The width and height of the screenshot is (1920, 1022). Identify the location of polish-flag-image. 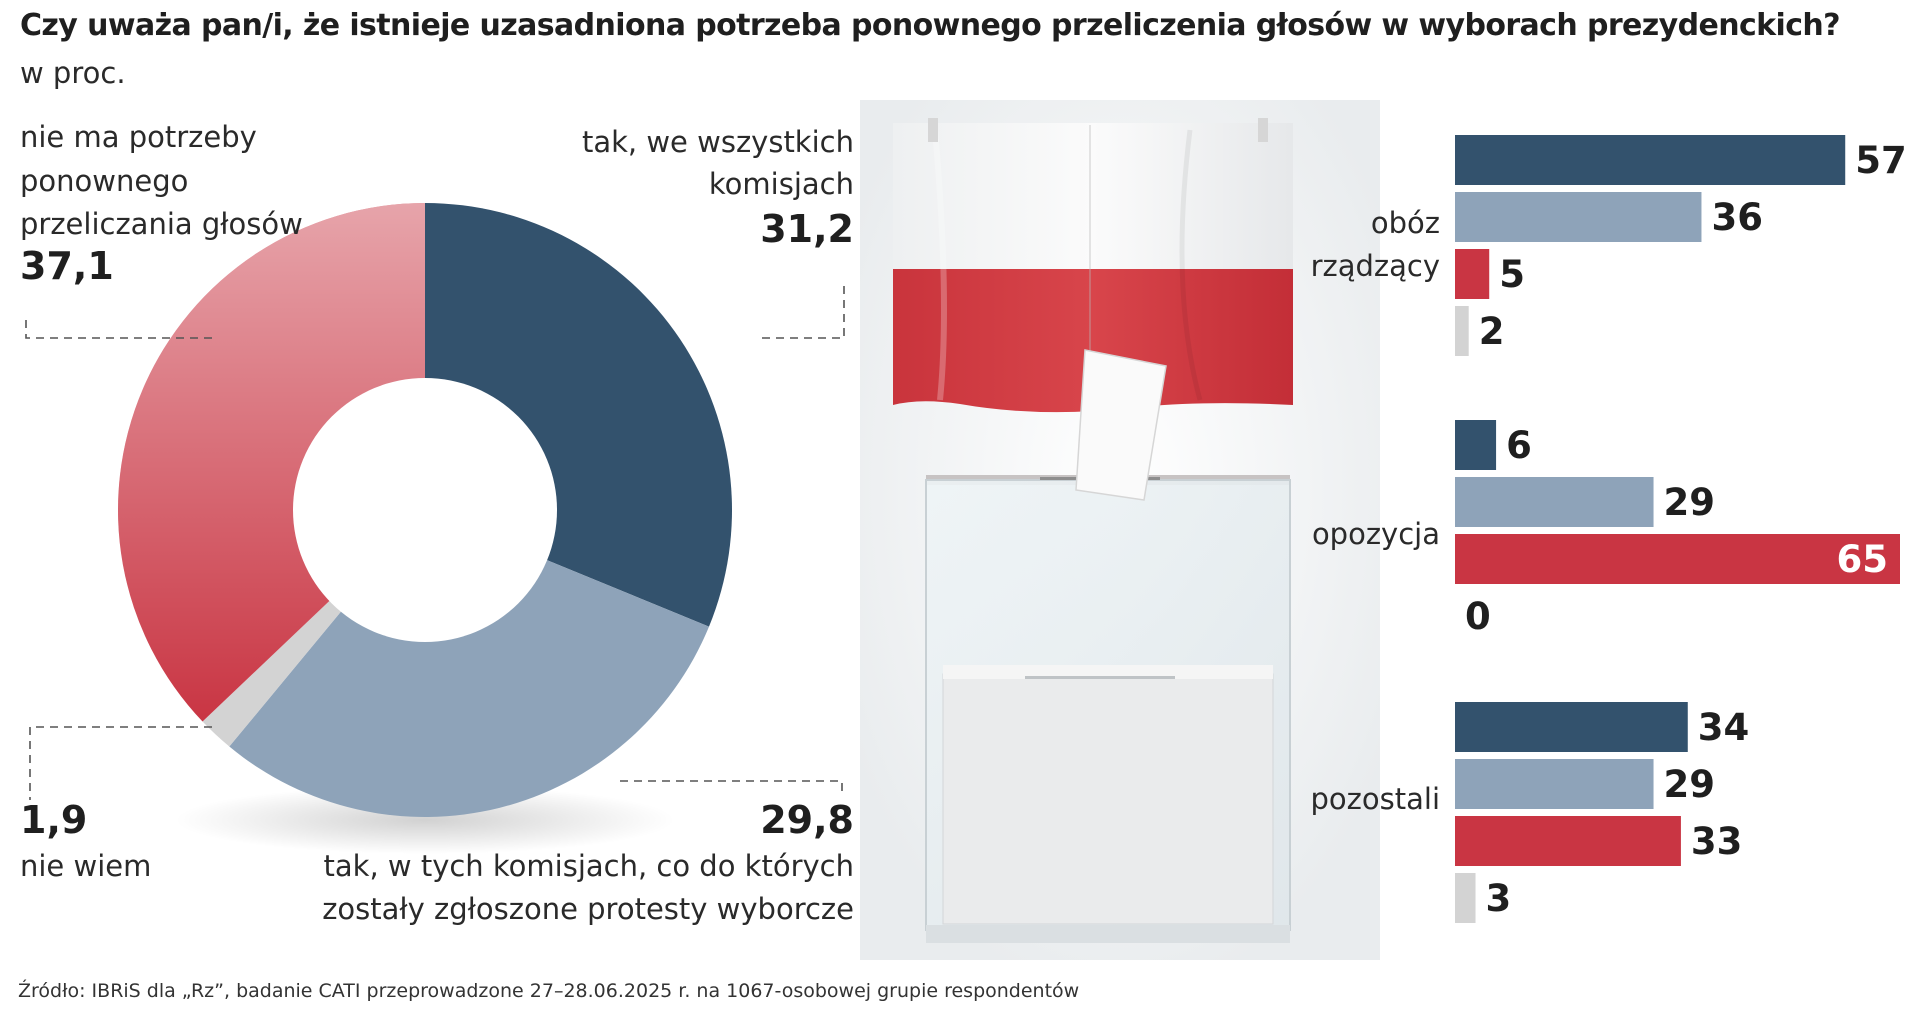
(1093, 265).